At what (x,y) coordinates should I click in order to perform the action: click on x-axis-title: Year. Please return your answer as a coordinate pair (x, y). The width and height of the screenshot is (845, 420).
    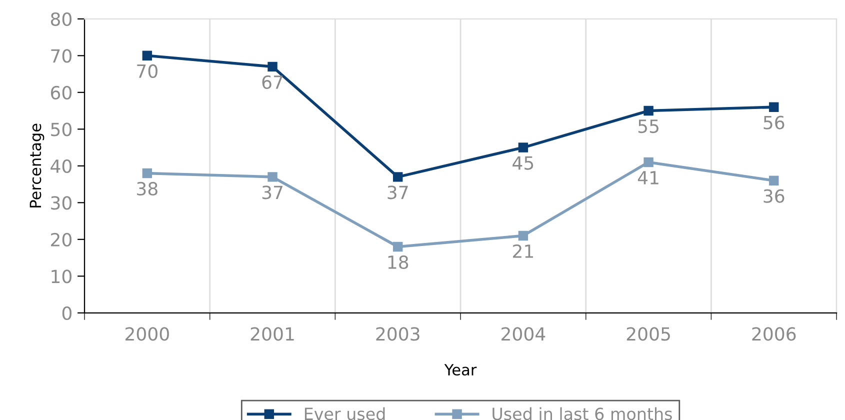
    Looking at the image, I should click on (460, 370).